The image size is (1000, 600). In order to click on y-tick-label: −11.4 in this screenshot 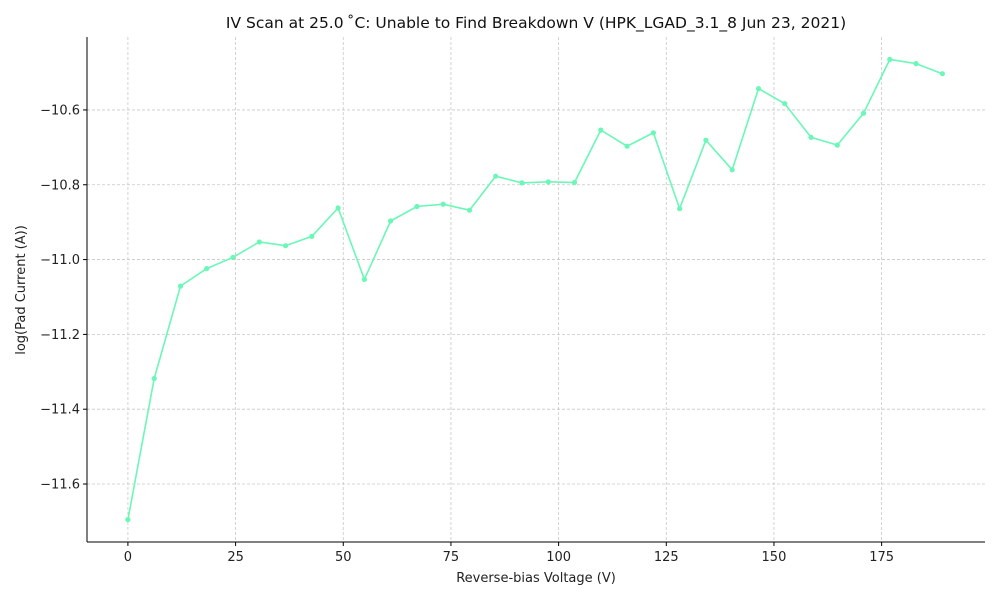, I will do `click(60, 410)`.